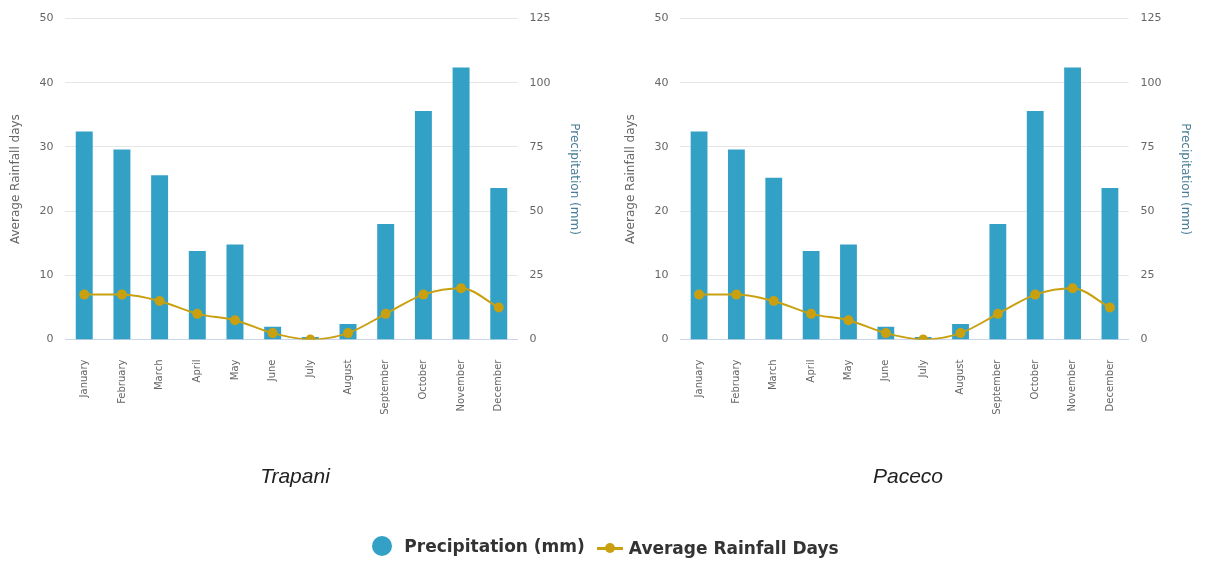 This screenshot has width=1211, height=563. I want to click on text: Trapani, so click(296, 476).